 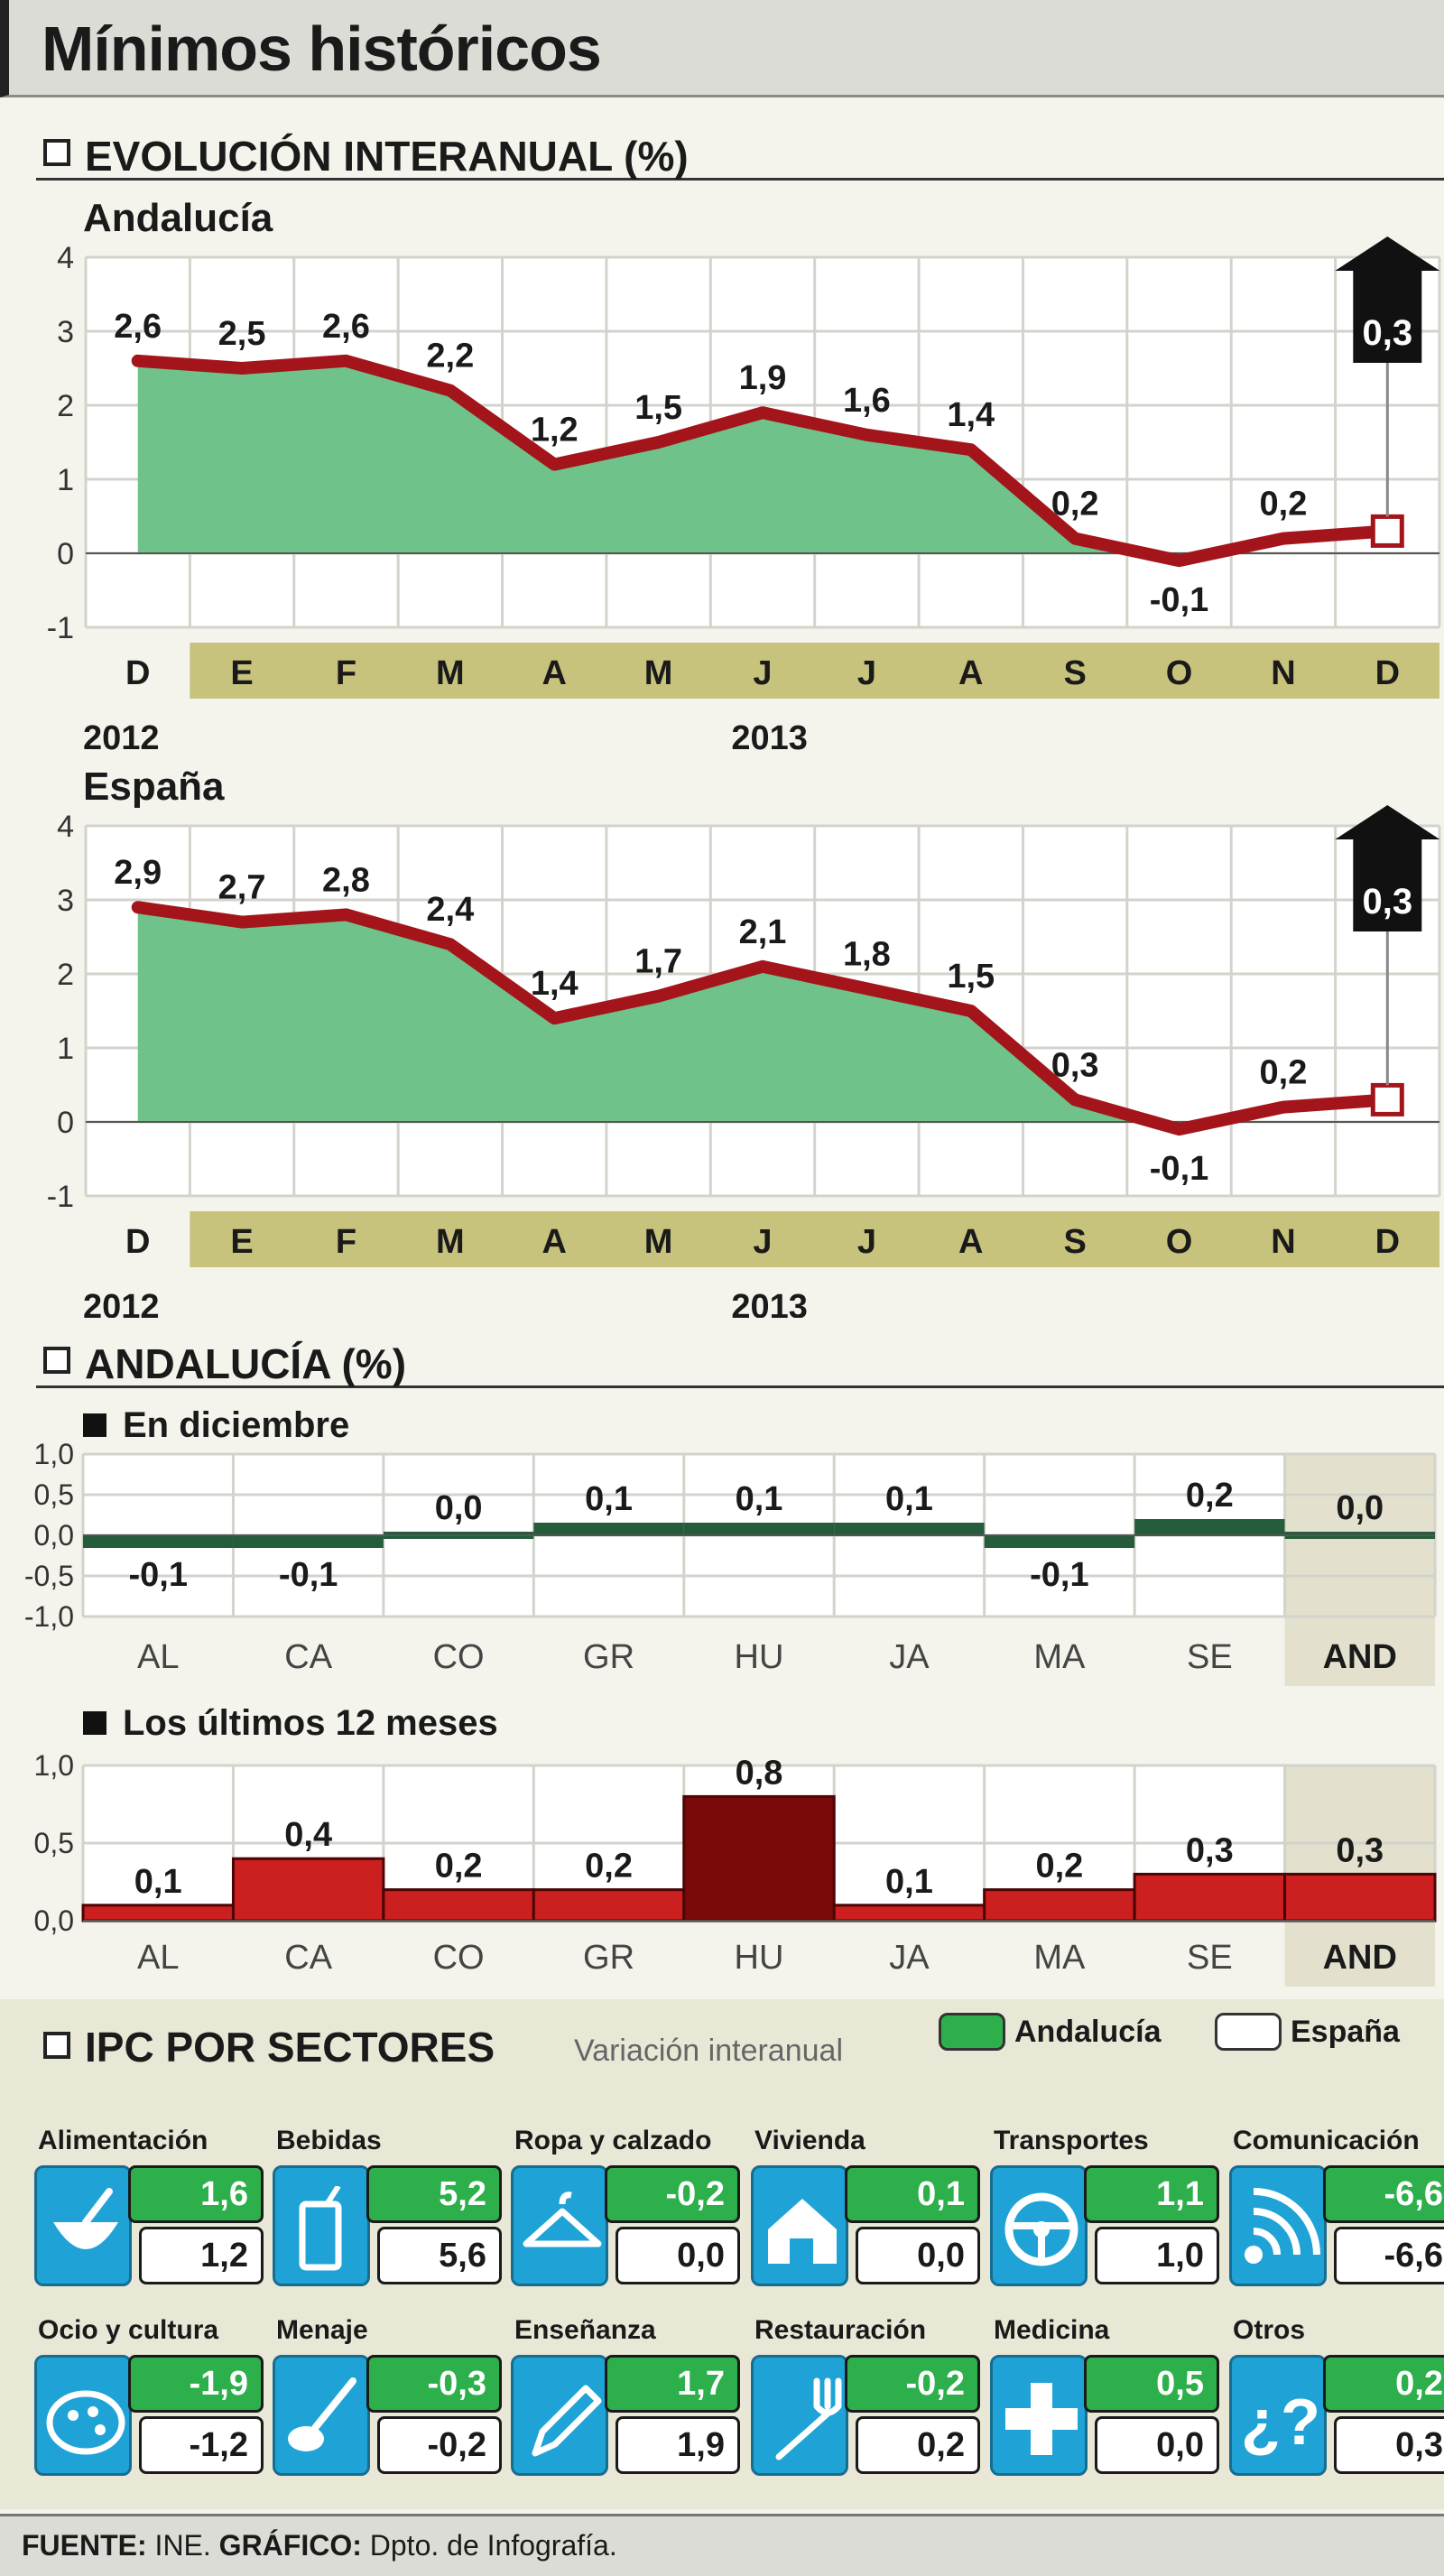 What do you see at coordinates (1383, 2384) in the screenshot?
I see `sector-value-andalucia: 0,2` at bounding box center [1383, 2384].